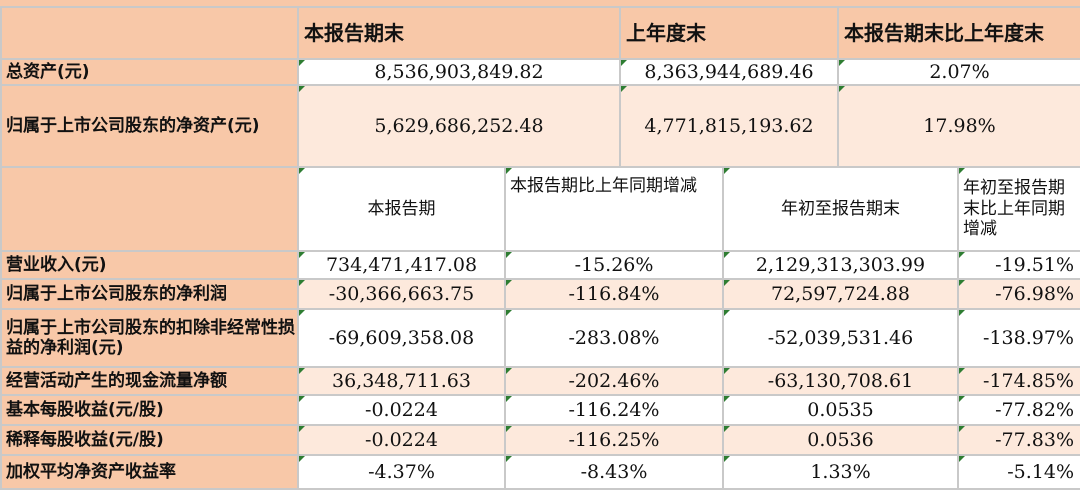  I want to click on subheader-period: 本报告期, so click(401, 209).